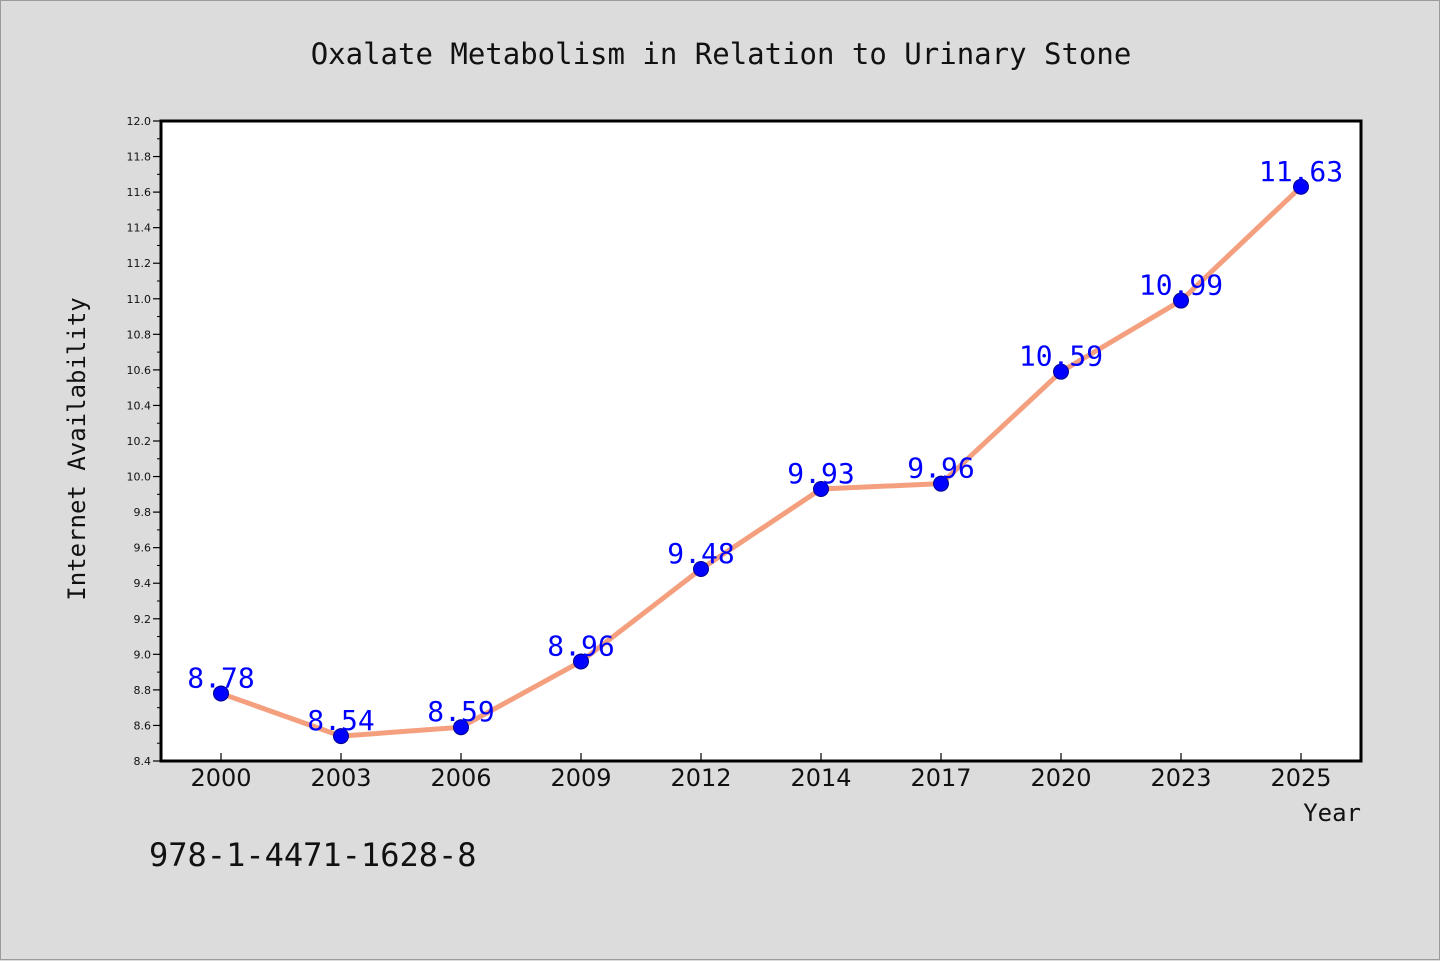 The image size is (1440, 961). Describe the element at coordinates (143, 583) in the screenshot. I see `y-tick-label: 9.4` at that location.